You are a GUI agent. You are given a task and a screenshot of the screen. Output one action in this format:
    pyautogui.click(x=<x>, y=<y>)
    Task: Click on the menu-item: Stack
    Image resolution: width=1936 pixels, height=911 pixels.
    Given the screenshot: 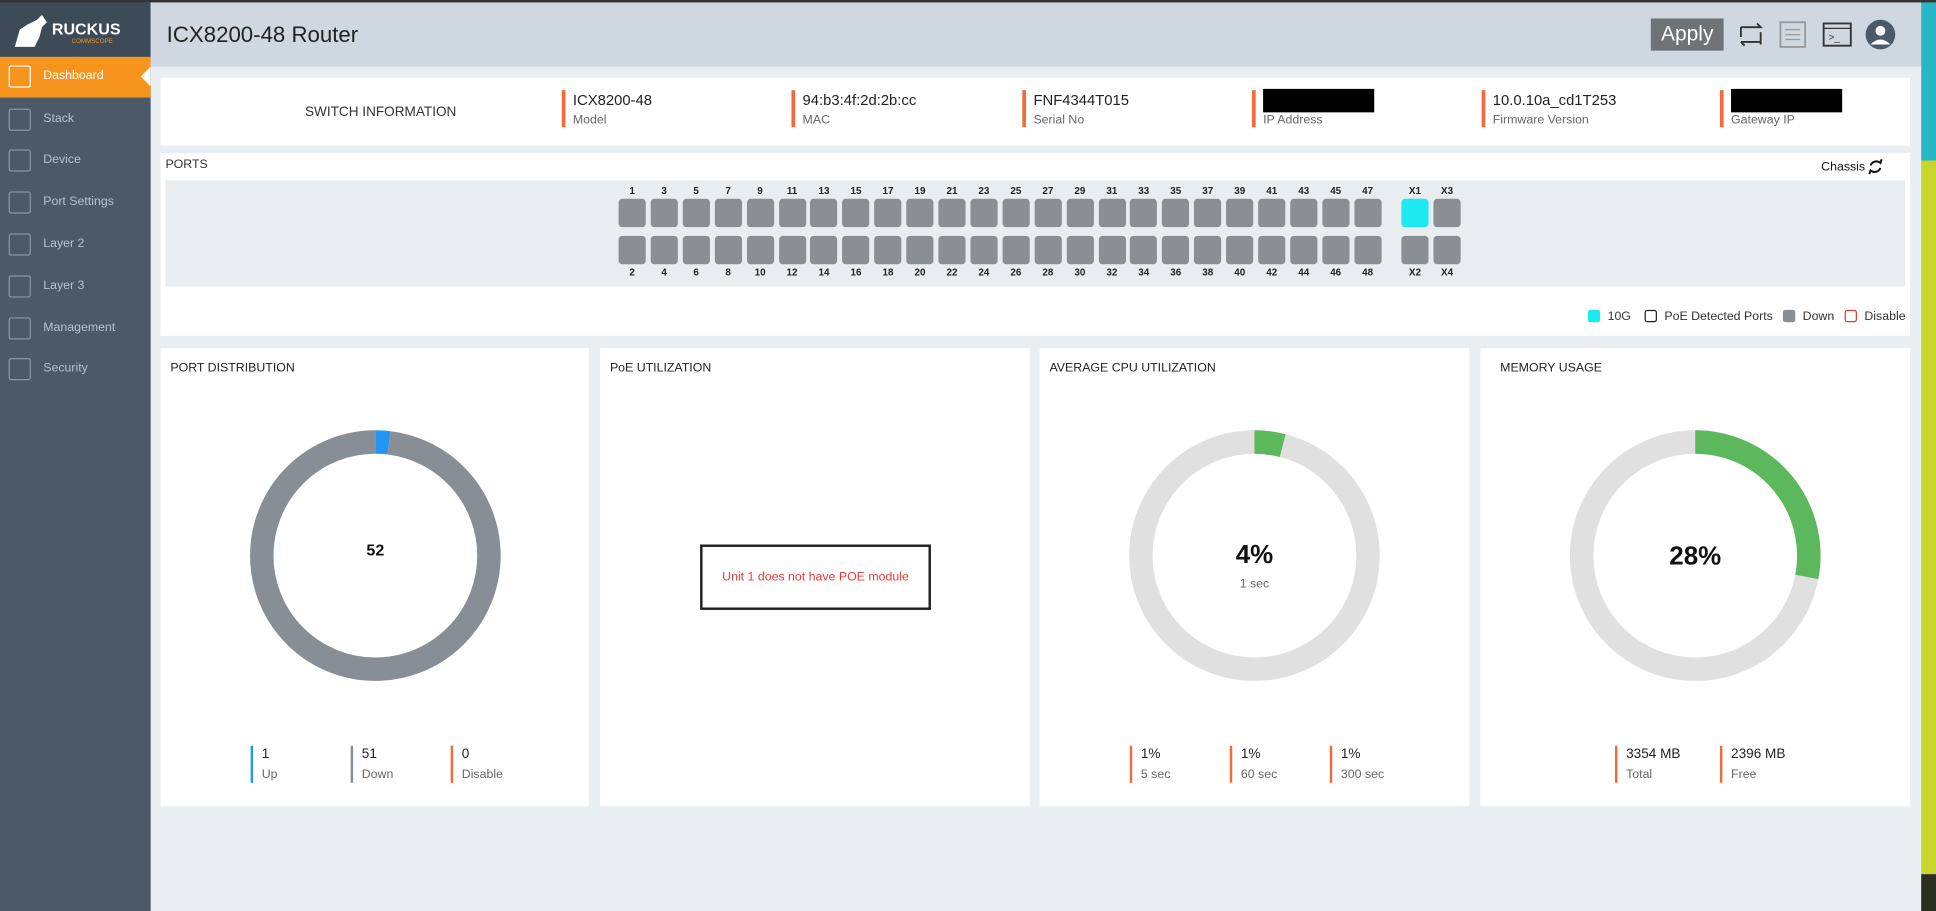 What is the action you would take?
    pyautogui.click(x=59, y=119)
    